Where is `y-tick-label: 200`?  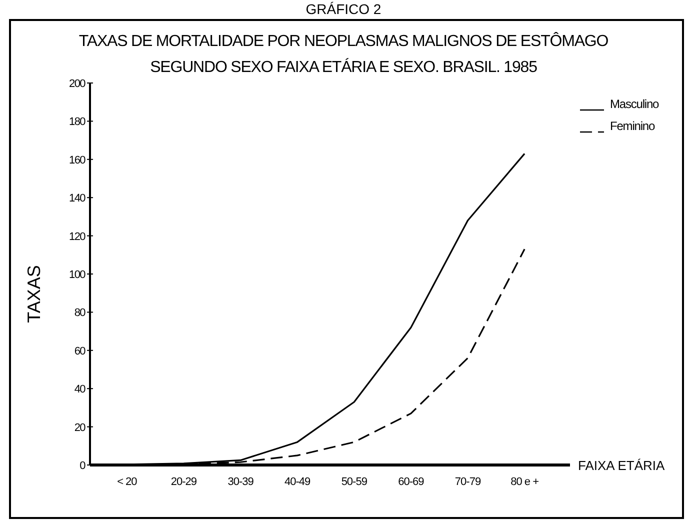
y-tick-label: 200 is located at coordinates (77, 84).